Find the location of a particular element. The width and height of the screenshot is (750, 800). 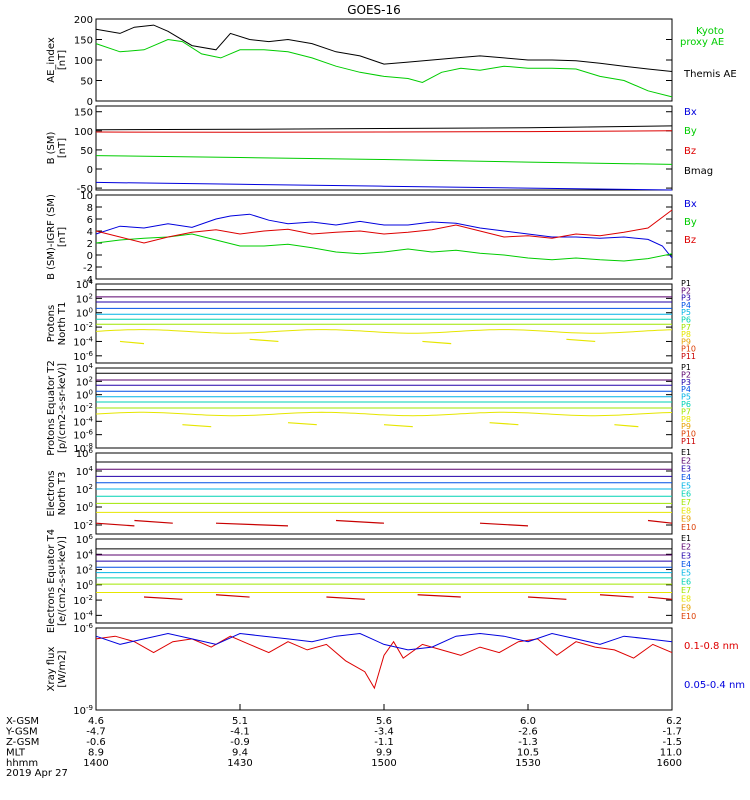

axis-row-value: 6.0 is located at coordinates (528, 721).